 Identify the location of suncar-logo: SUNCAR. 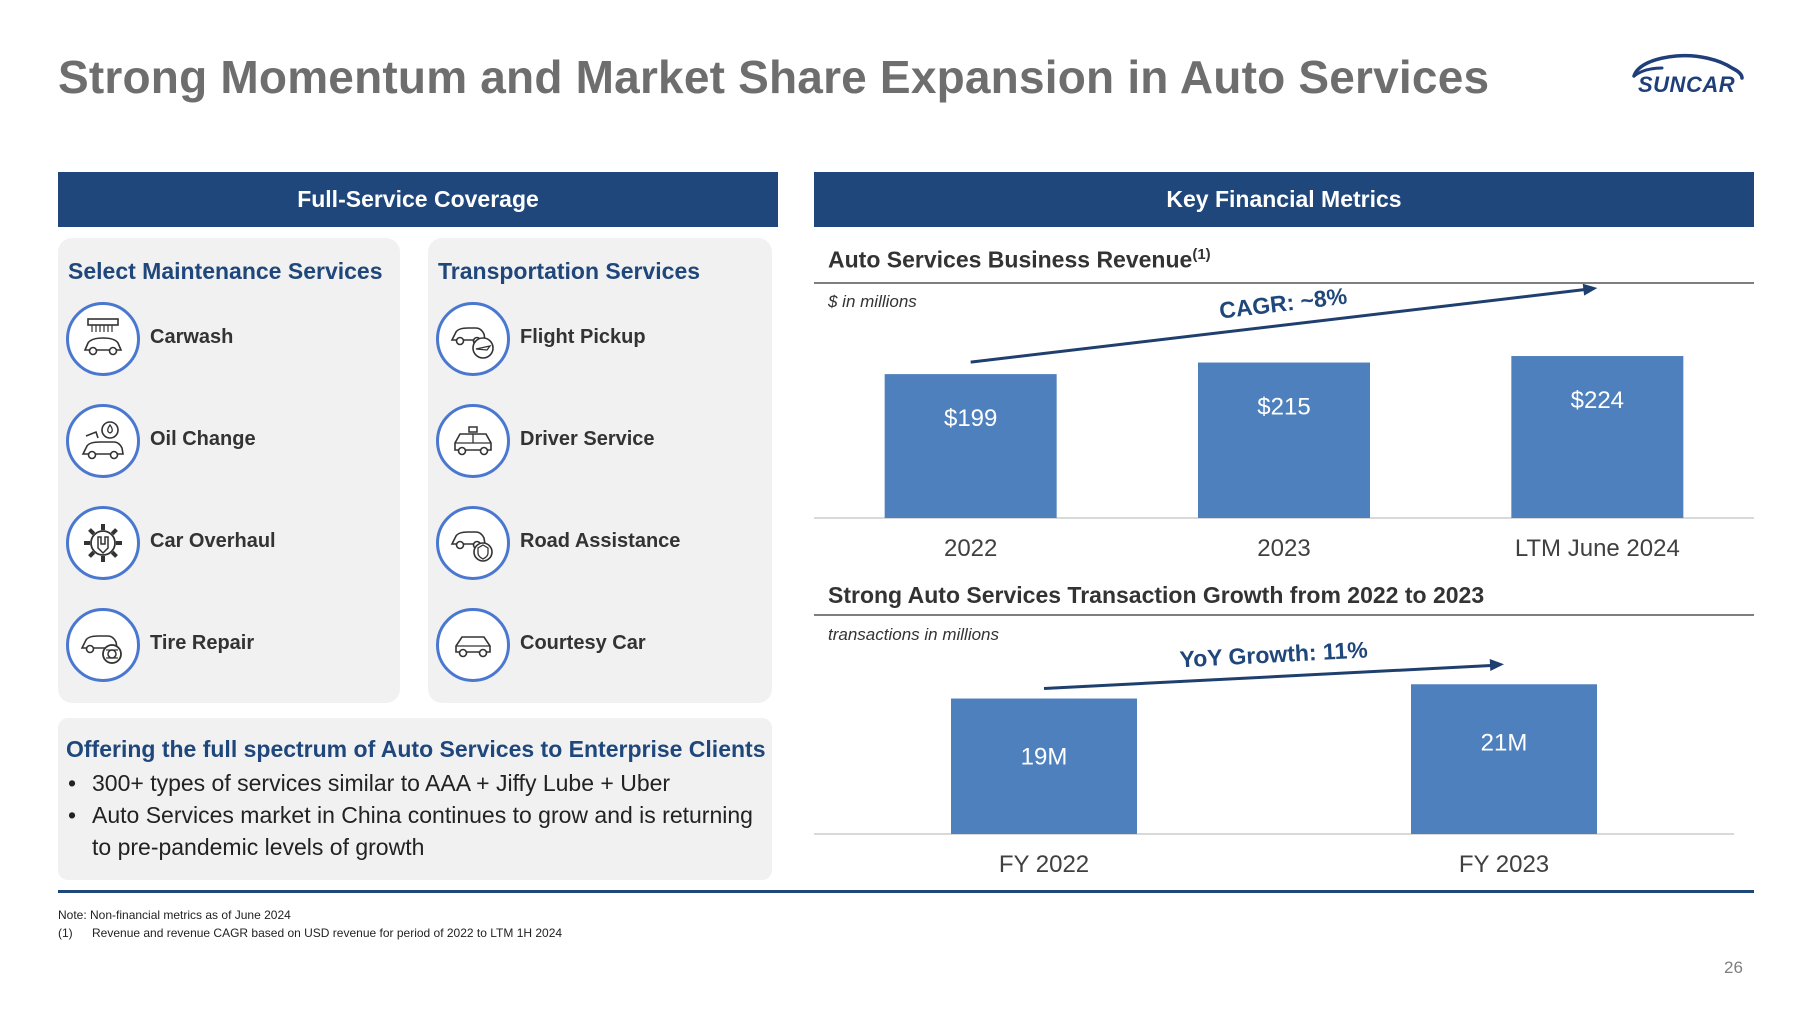
(1688, 76).